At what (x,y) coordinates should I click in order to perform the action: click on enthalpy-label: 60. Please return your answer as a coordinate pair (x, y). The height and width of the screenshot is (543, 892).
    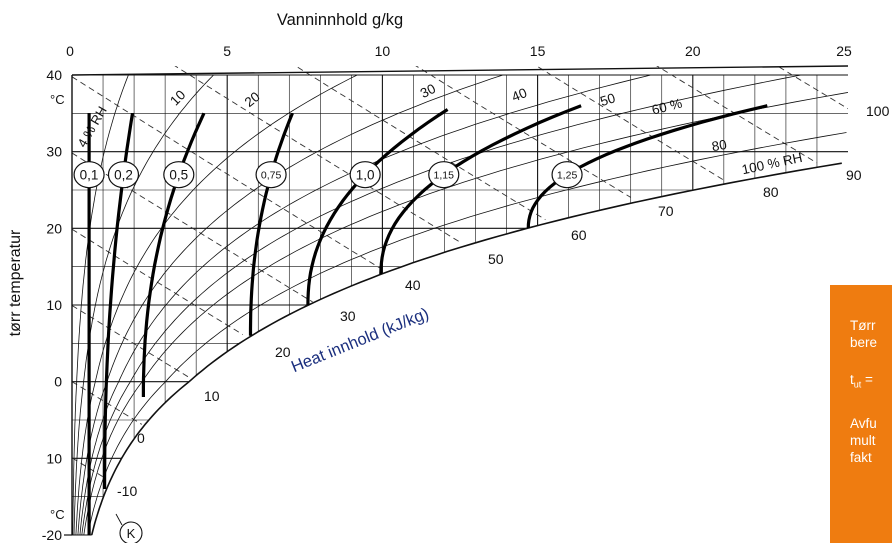
    Looking at the image, I should click on (579, 235).